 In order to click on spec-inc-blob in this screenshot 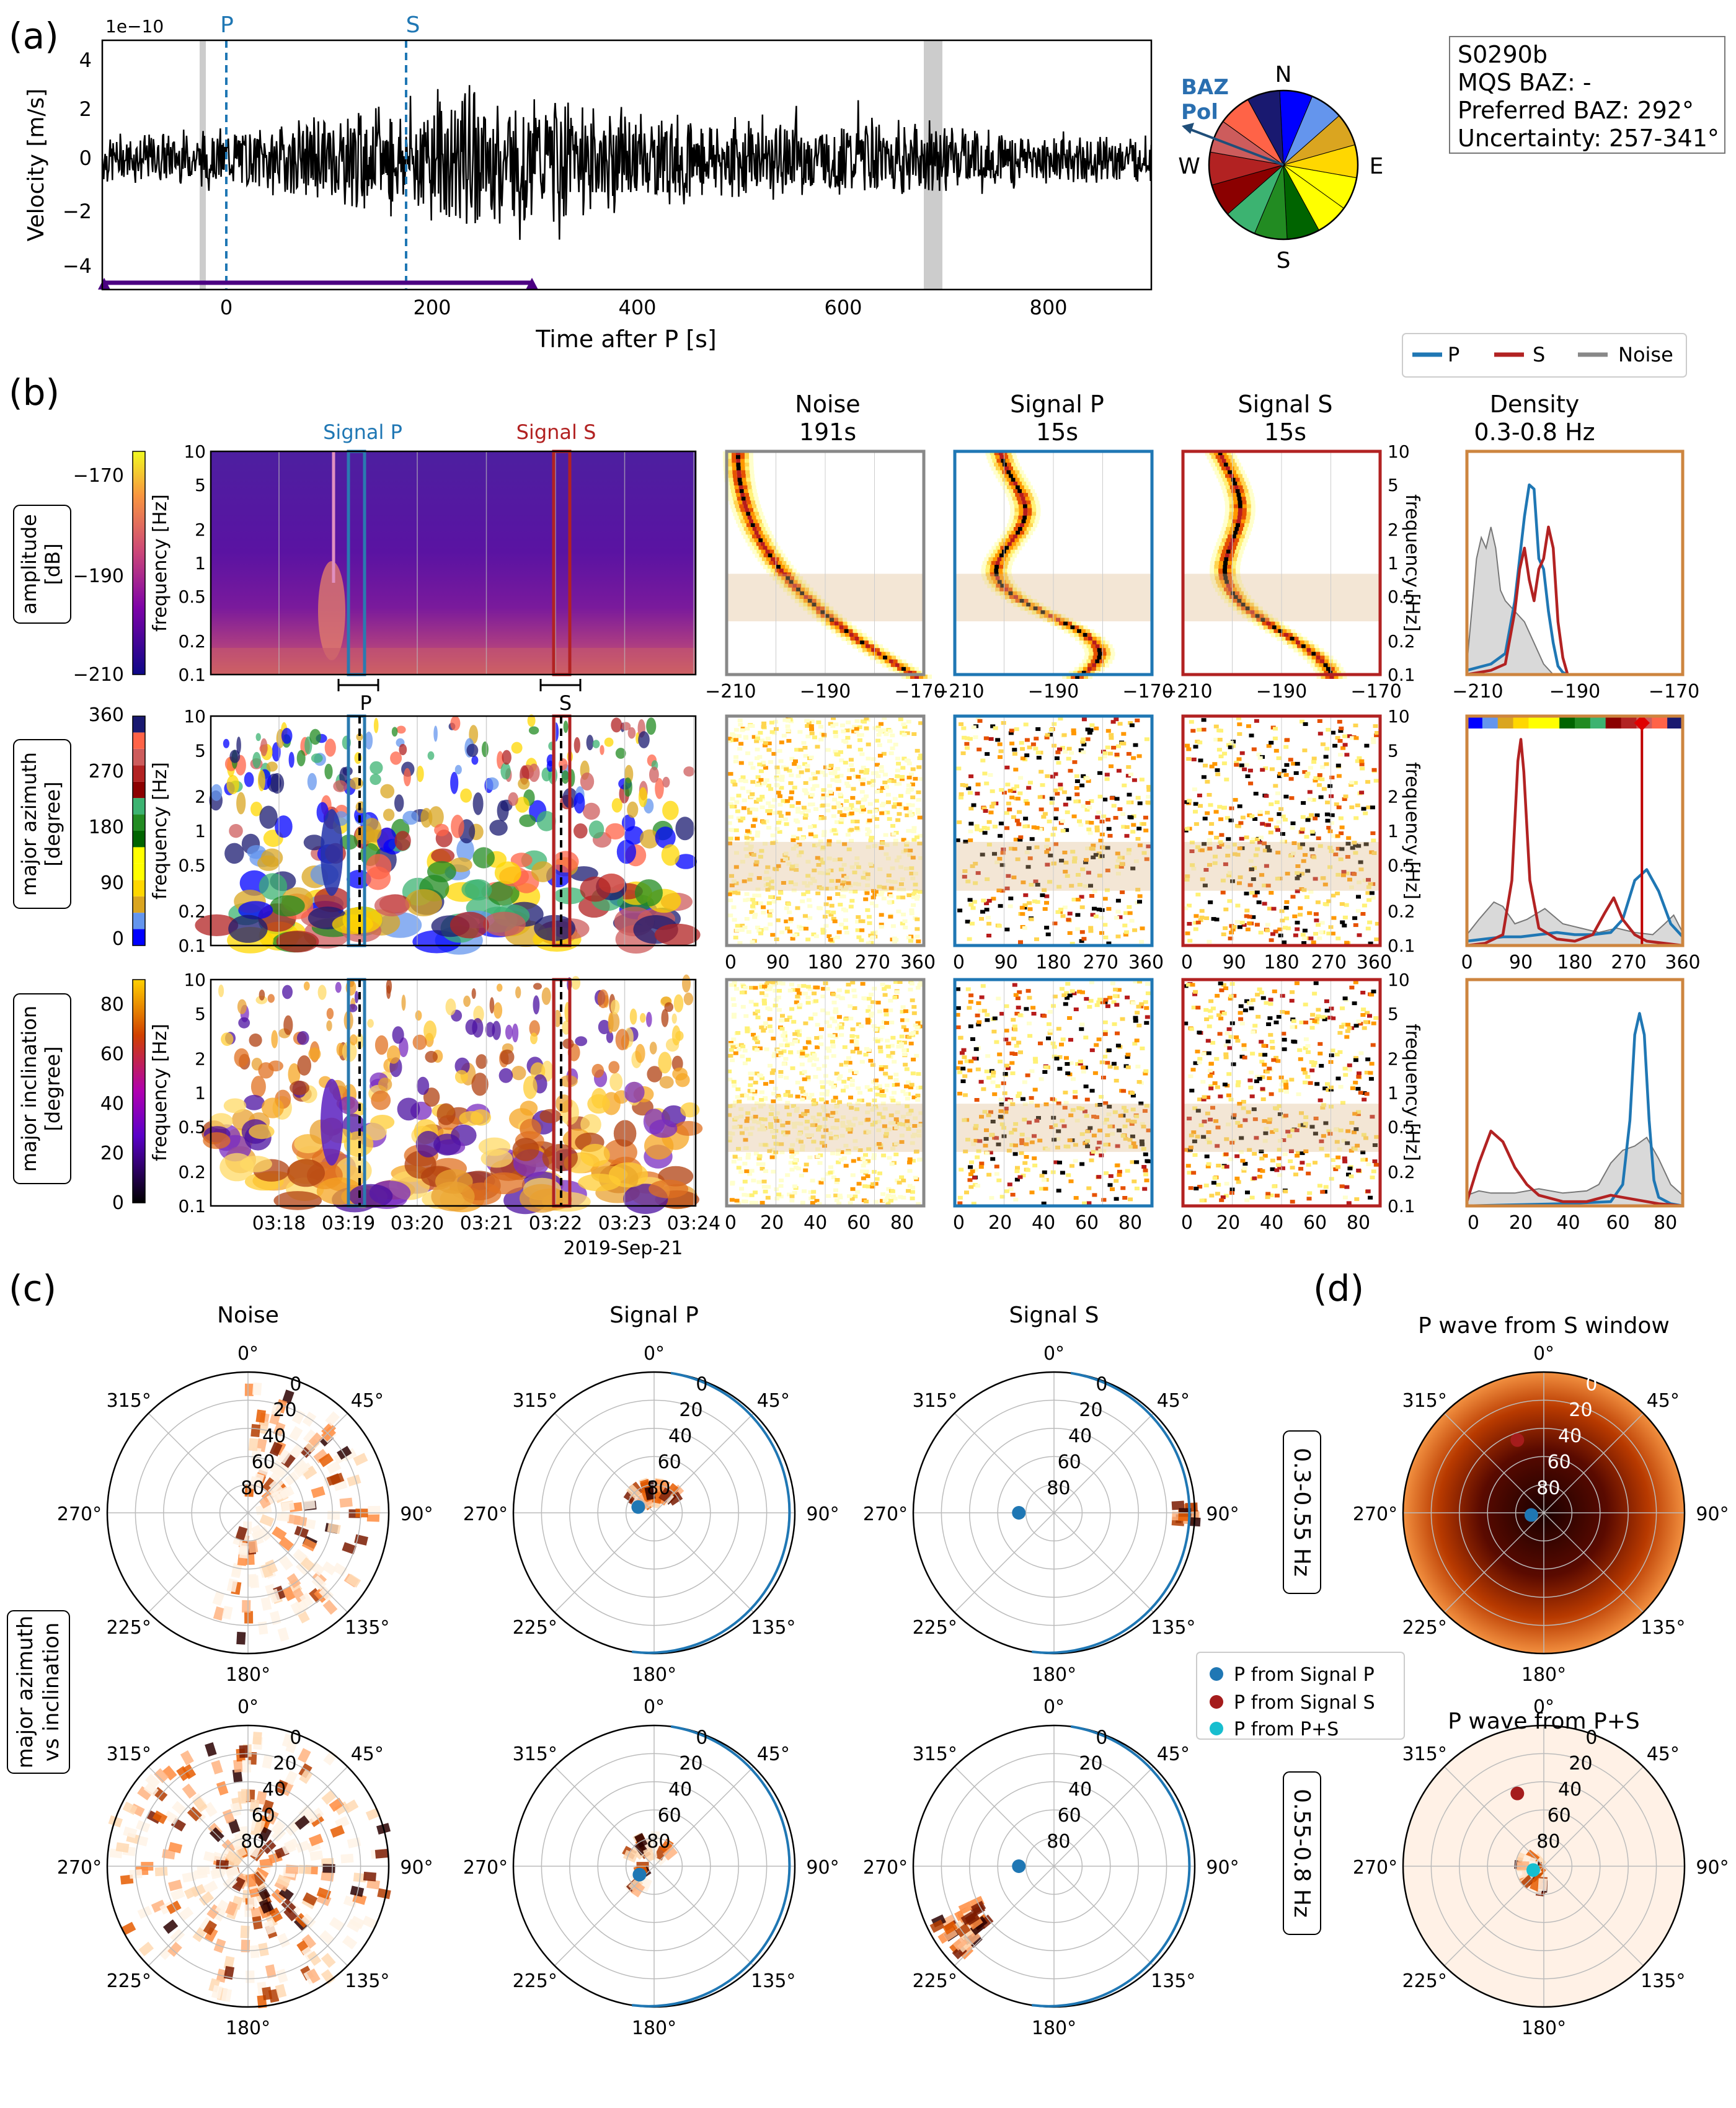, I will do `click(515, 1033)`.